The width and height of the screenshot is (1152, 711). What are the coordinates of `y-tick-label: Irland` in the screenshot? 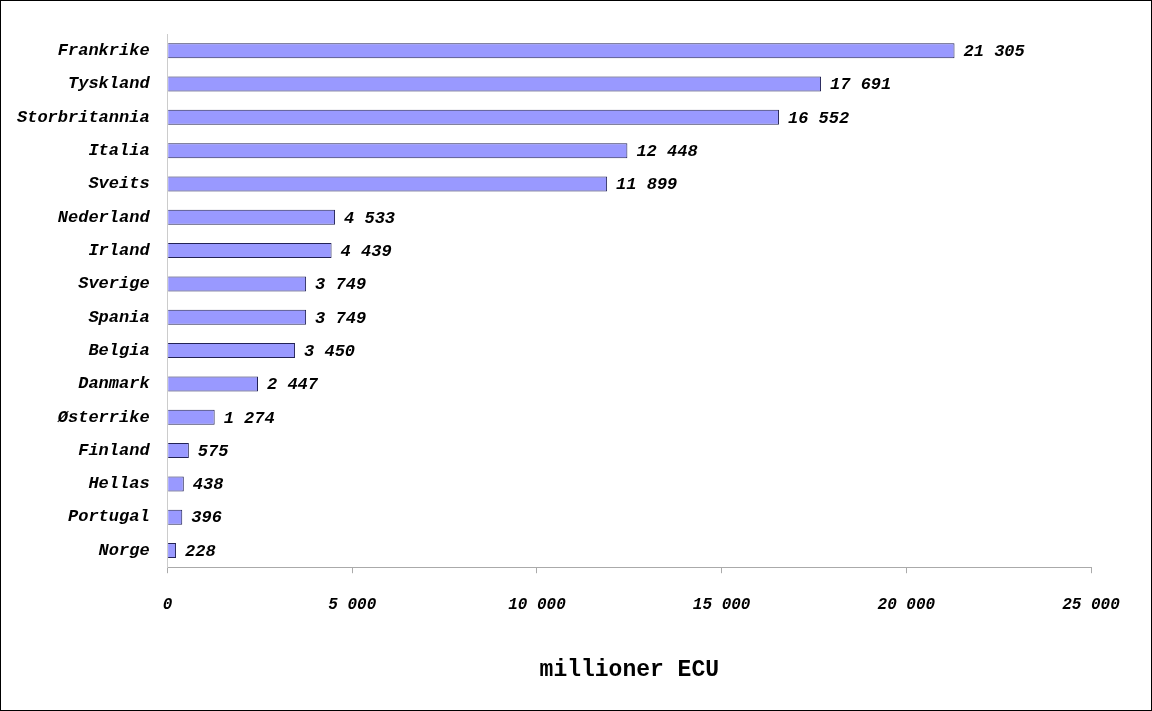 It's located at (119, 250).